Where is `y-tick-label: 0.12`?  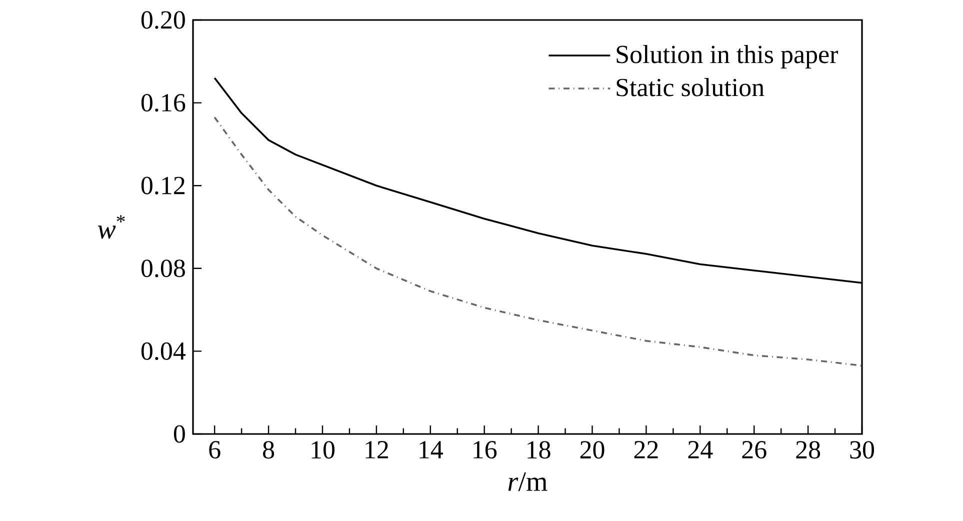
y-tick-label: 0.12 is located at coordinates (163, 185).